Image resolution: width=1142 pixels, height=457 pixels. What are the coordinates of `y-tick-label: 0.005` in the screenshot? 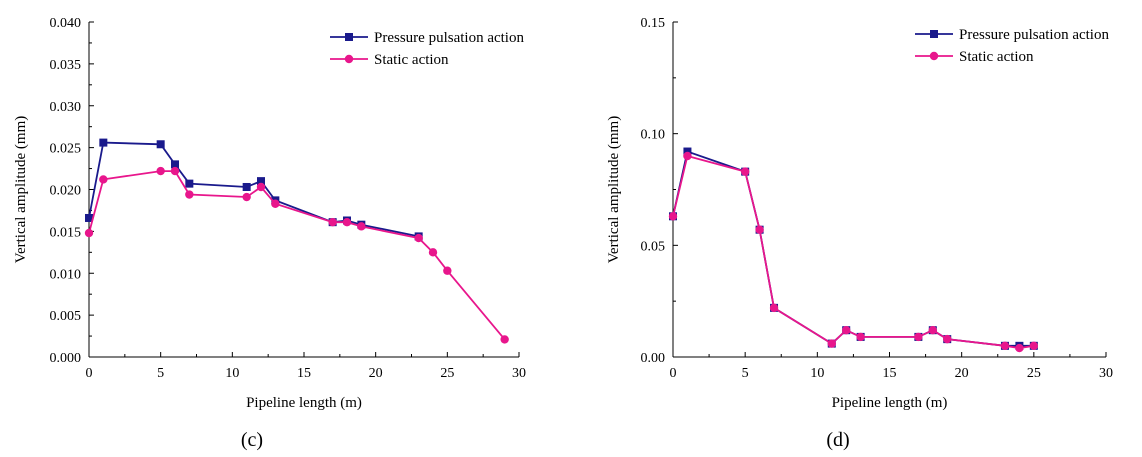 It's located at (66, 316).